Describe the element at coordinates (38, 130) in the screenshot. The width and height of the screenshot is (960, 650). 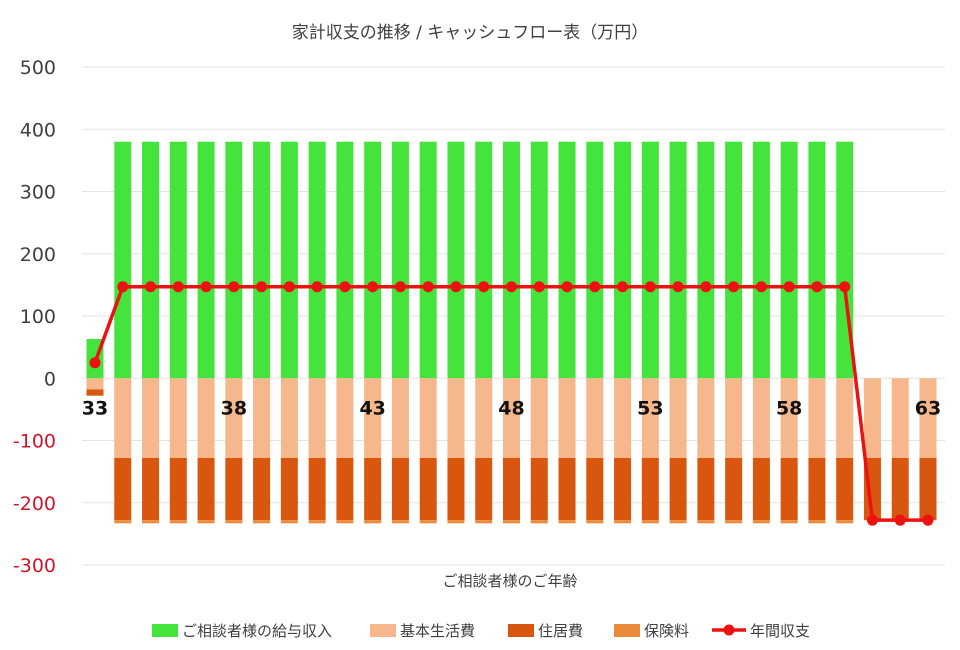
I see `y-tick-label: 400` at that location.